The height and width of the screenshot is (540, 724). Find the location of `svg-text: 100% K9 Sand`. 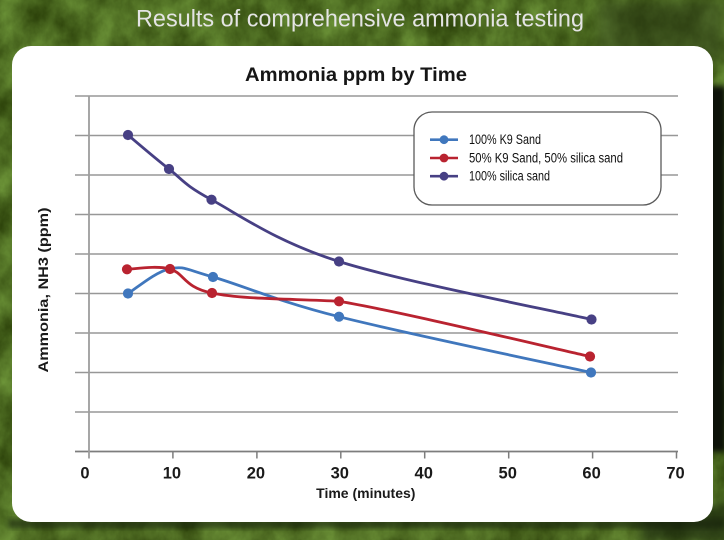

svg-text: 100% K9 Sand is located at coordinates (505, 139).